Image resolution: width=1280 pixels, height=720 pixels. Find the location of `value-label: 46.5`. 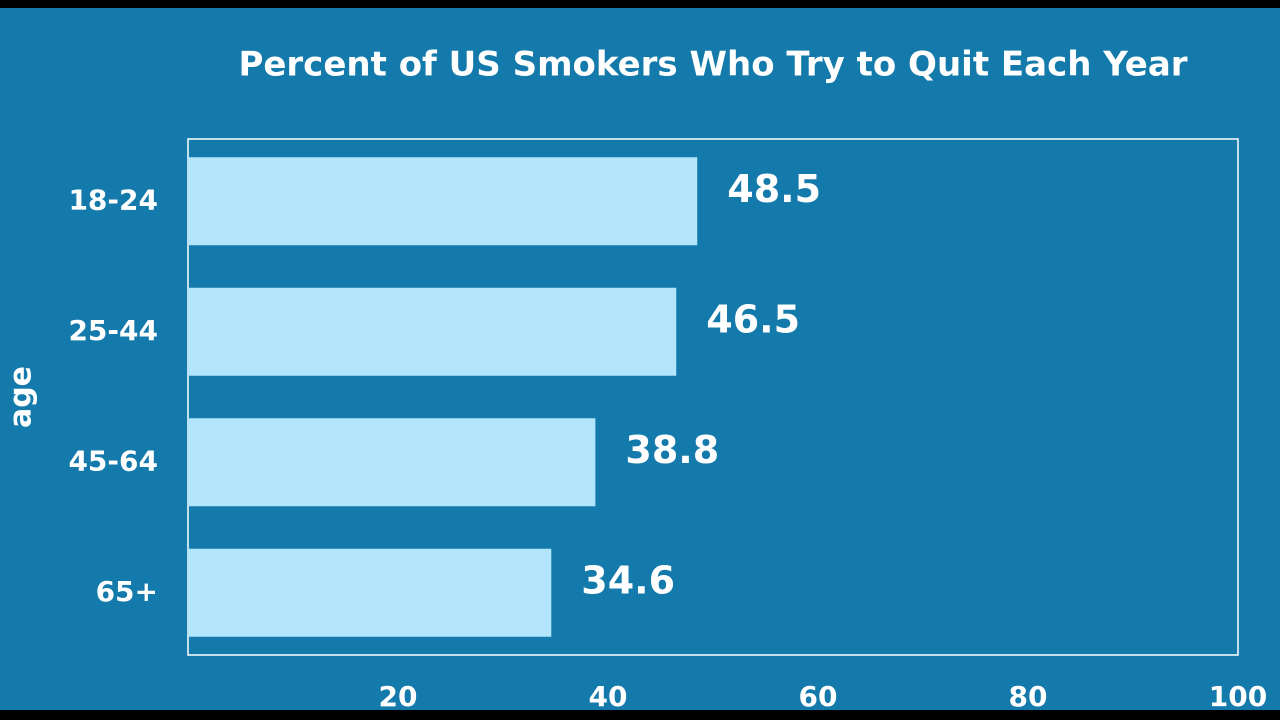

value-label: 46.5 is located at coordinates (753, 319).